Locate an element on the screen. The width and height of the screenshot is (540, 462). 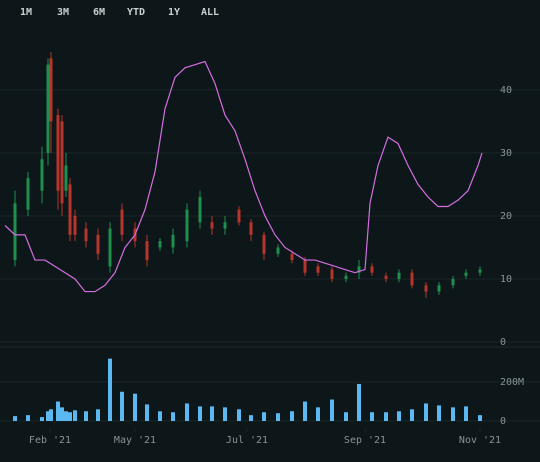
y-tick-label: 40 is located at coordinates (506, 90).